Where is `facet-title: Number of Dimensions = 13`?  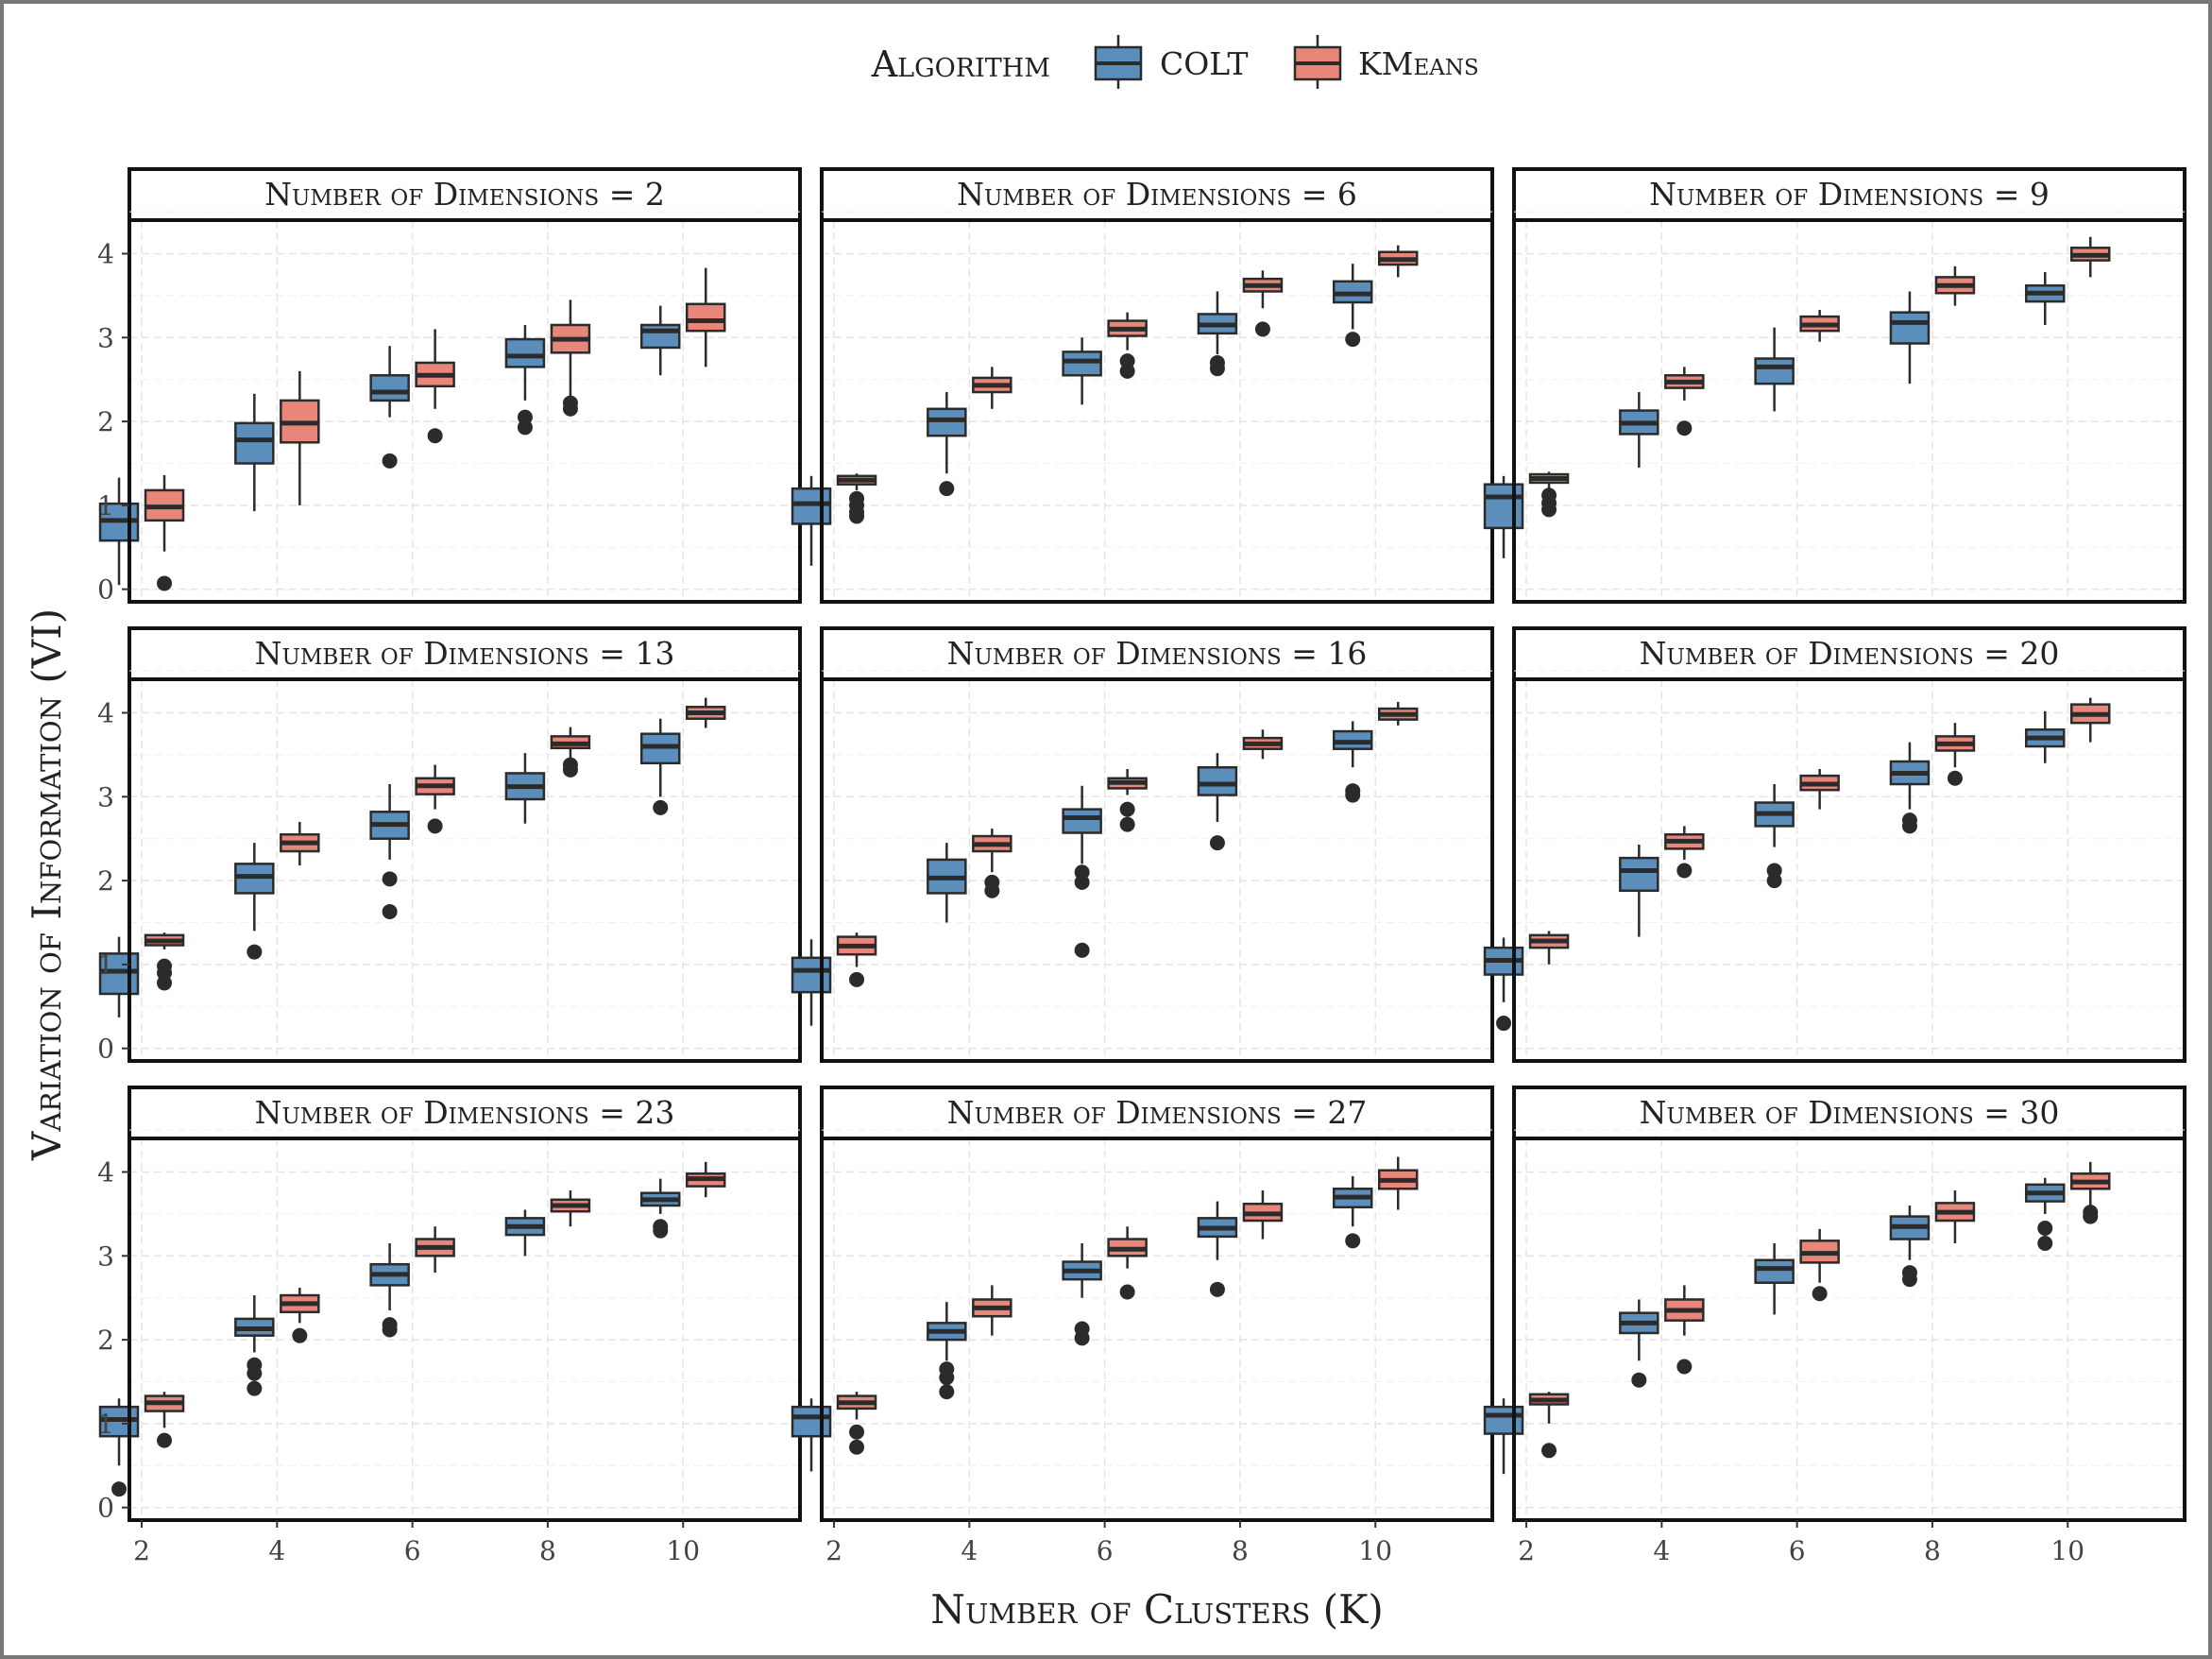 facet-title: Number of Dimensions = 13 is located at coordinates (465, 653).